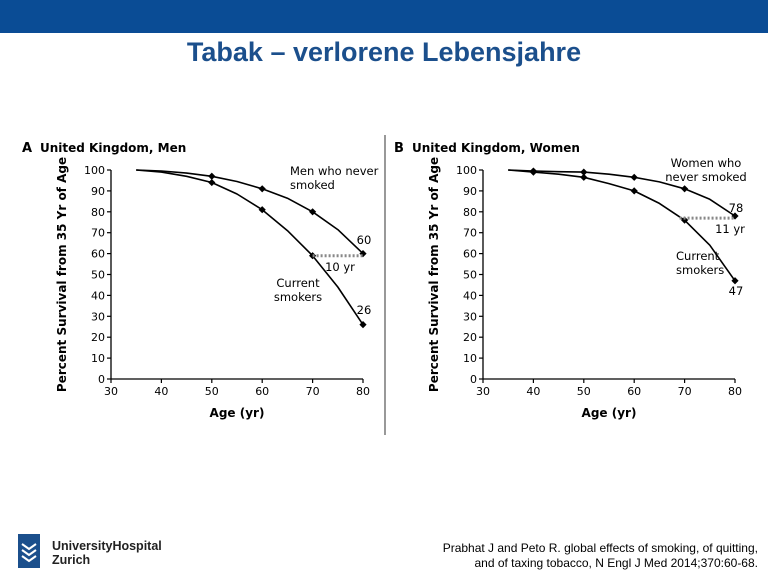 This screenshot has height=576, width=768. I want to click on never-smoked-end-label: 78, so click(736, 208).